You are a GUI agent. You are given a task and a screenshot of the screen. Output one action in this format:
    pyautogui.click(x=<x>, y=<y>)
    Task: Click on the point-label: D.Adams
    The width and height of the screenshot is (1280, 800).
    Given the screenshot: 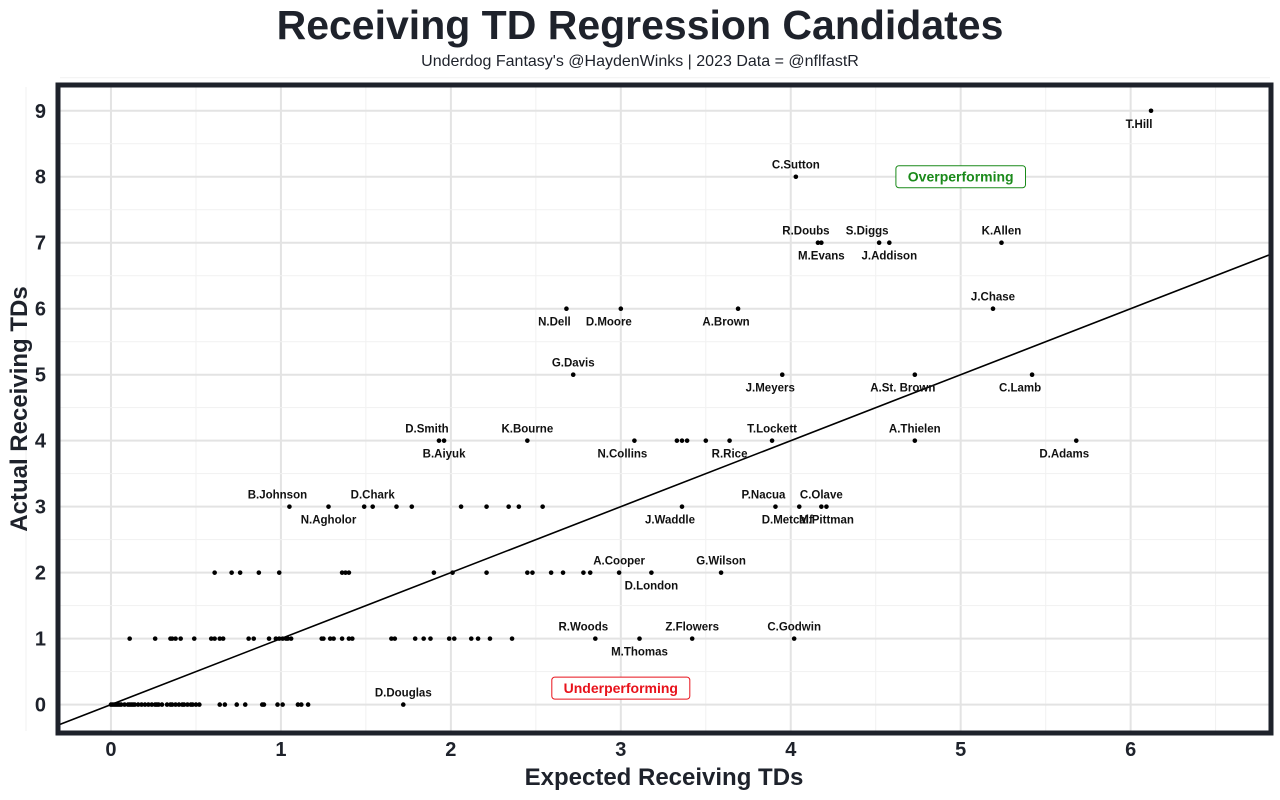 What is the action you would take?
    pyautogui.click(x=1064, y=455)
    